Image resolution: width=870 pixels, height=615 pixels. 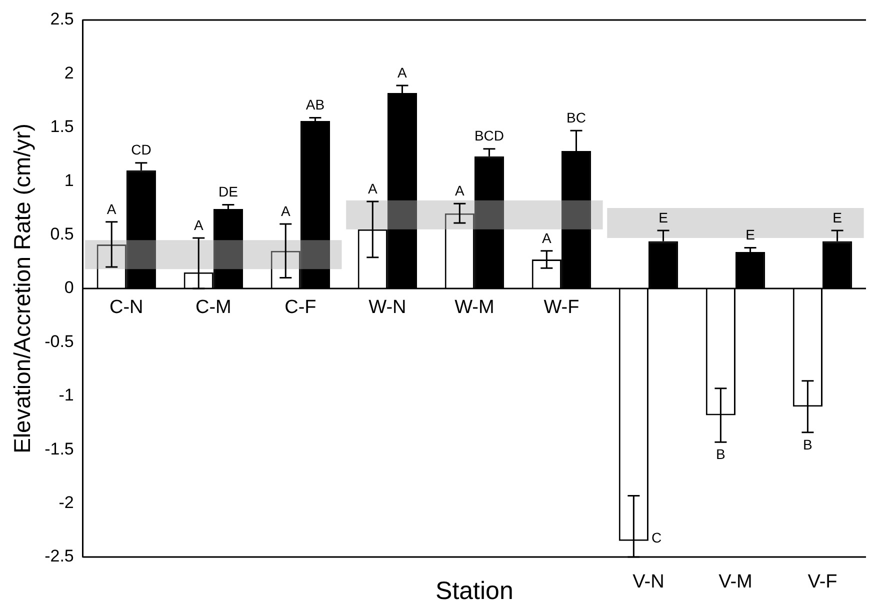 What do you see at coordinates (474, 307) in the screenshot?
I see `x-tick-label: W-M` at bounding box center [474, 307].